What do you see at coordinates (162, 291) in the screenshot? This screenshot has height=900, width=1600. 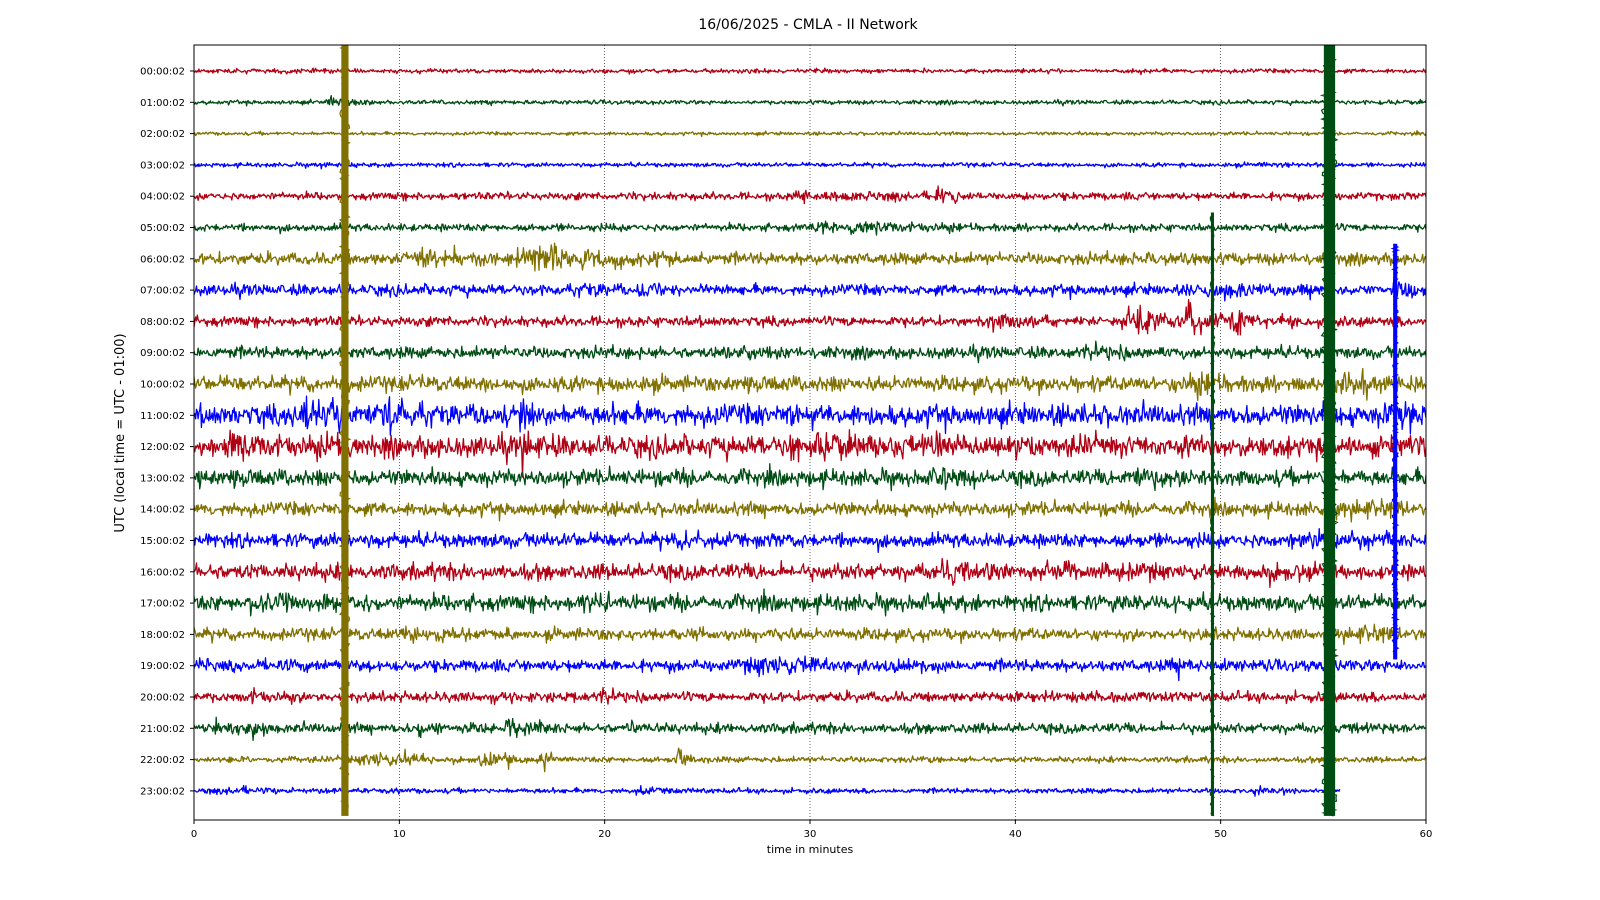 I see `y-tick-label: 07:00:02` at bounding box center [162, 291].